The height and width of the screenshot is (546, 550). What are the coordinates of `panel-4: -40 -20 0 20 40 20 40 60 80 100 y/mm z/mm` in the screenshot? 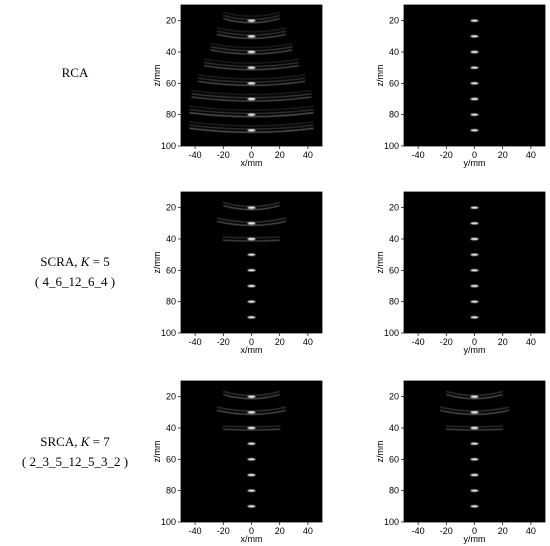 It's located at (460, 273).